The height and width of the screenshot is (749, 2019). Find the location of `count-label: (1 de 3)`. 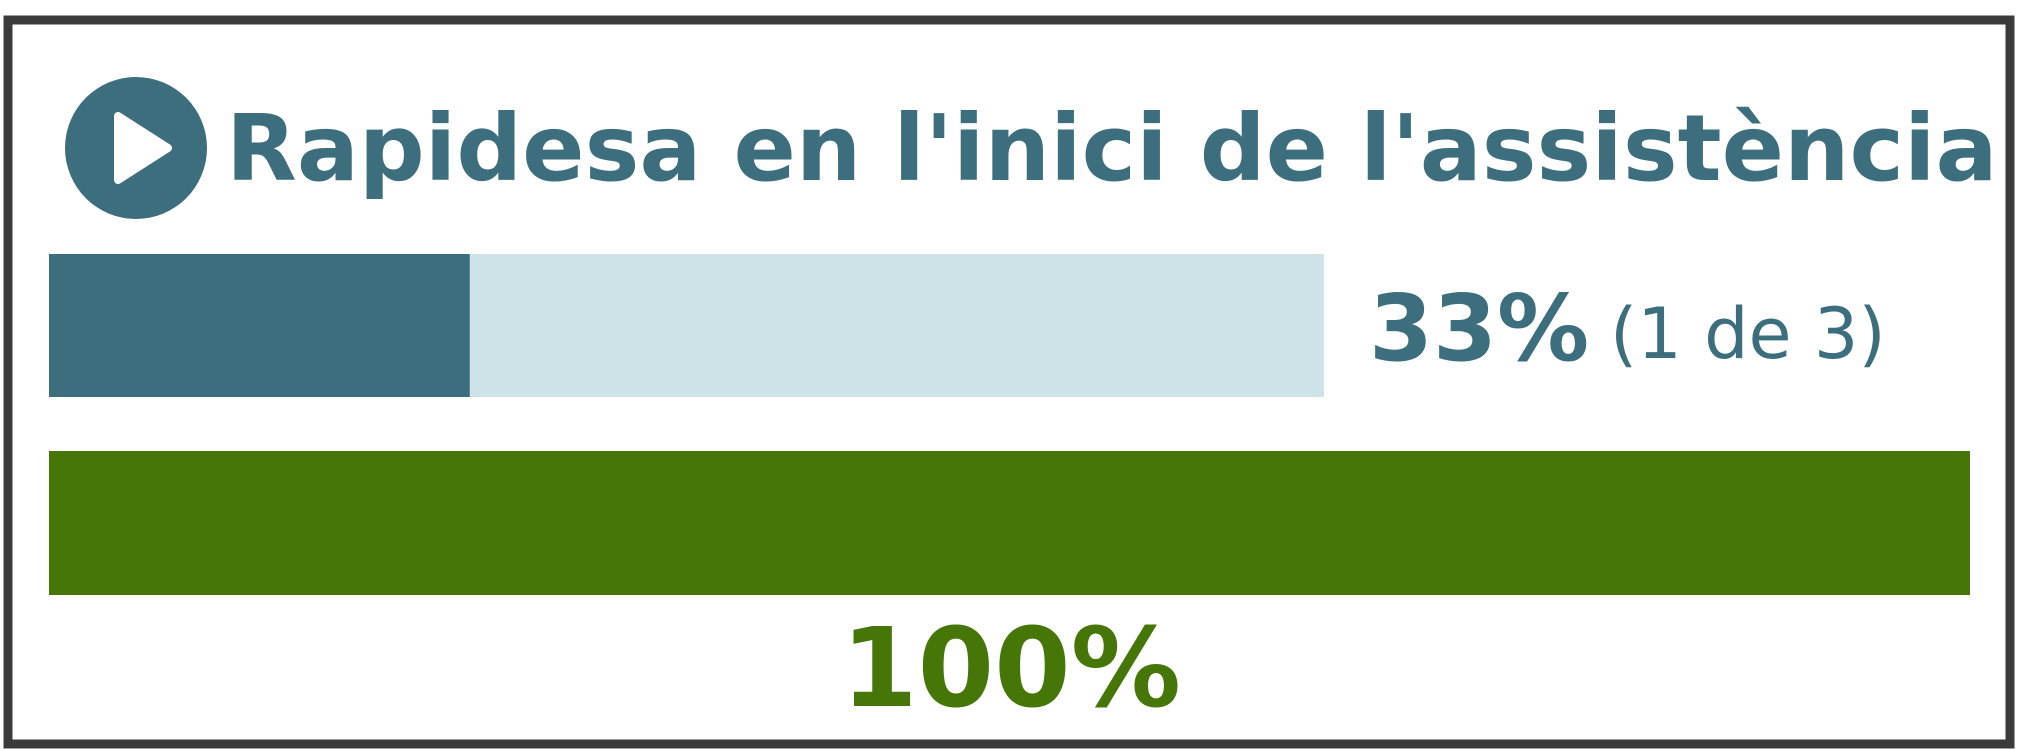

count-label: (1 de 3) is located at coordinates (1748, 334).